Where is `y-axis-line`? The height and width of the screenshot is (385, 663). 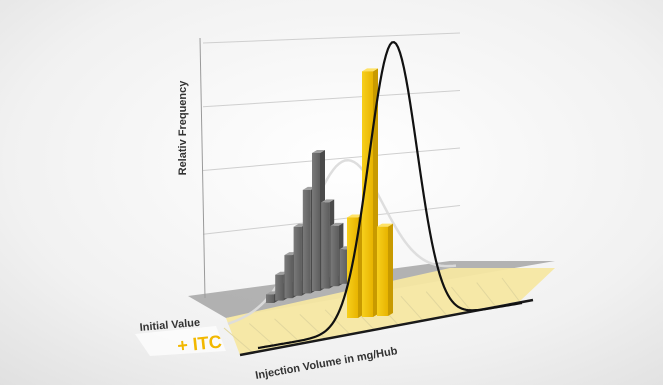
y-axis-line is located at coordinates (202, 168).